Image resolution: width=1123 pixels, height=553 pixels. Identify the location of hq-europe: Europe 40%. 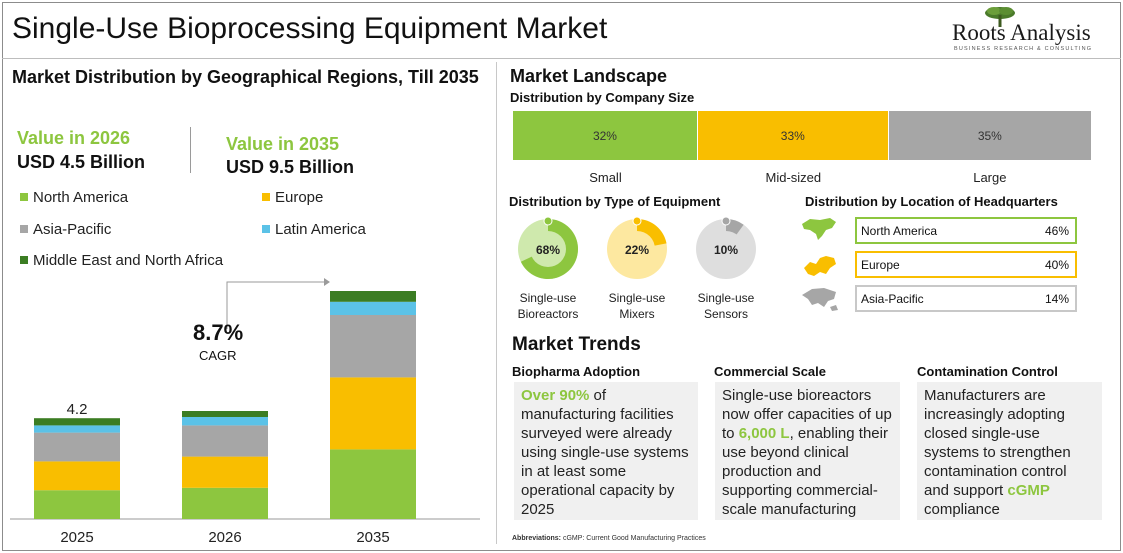
(966, 264).